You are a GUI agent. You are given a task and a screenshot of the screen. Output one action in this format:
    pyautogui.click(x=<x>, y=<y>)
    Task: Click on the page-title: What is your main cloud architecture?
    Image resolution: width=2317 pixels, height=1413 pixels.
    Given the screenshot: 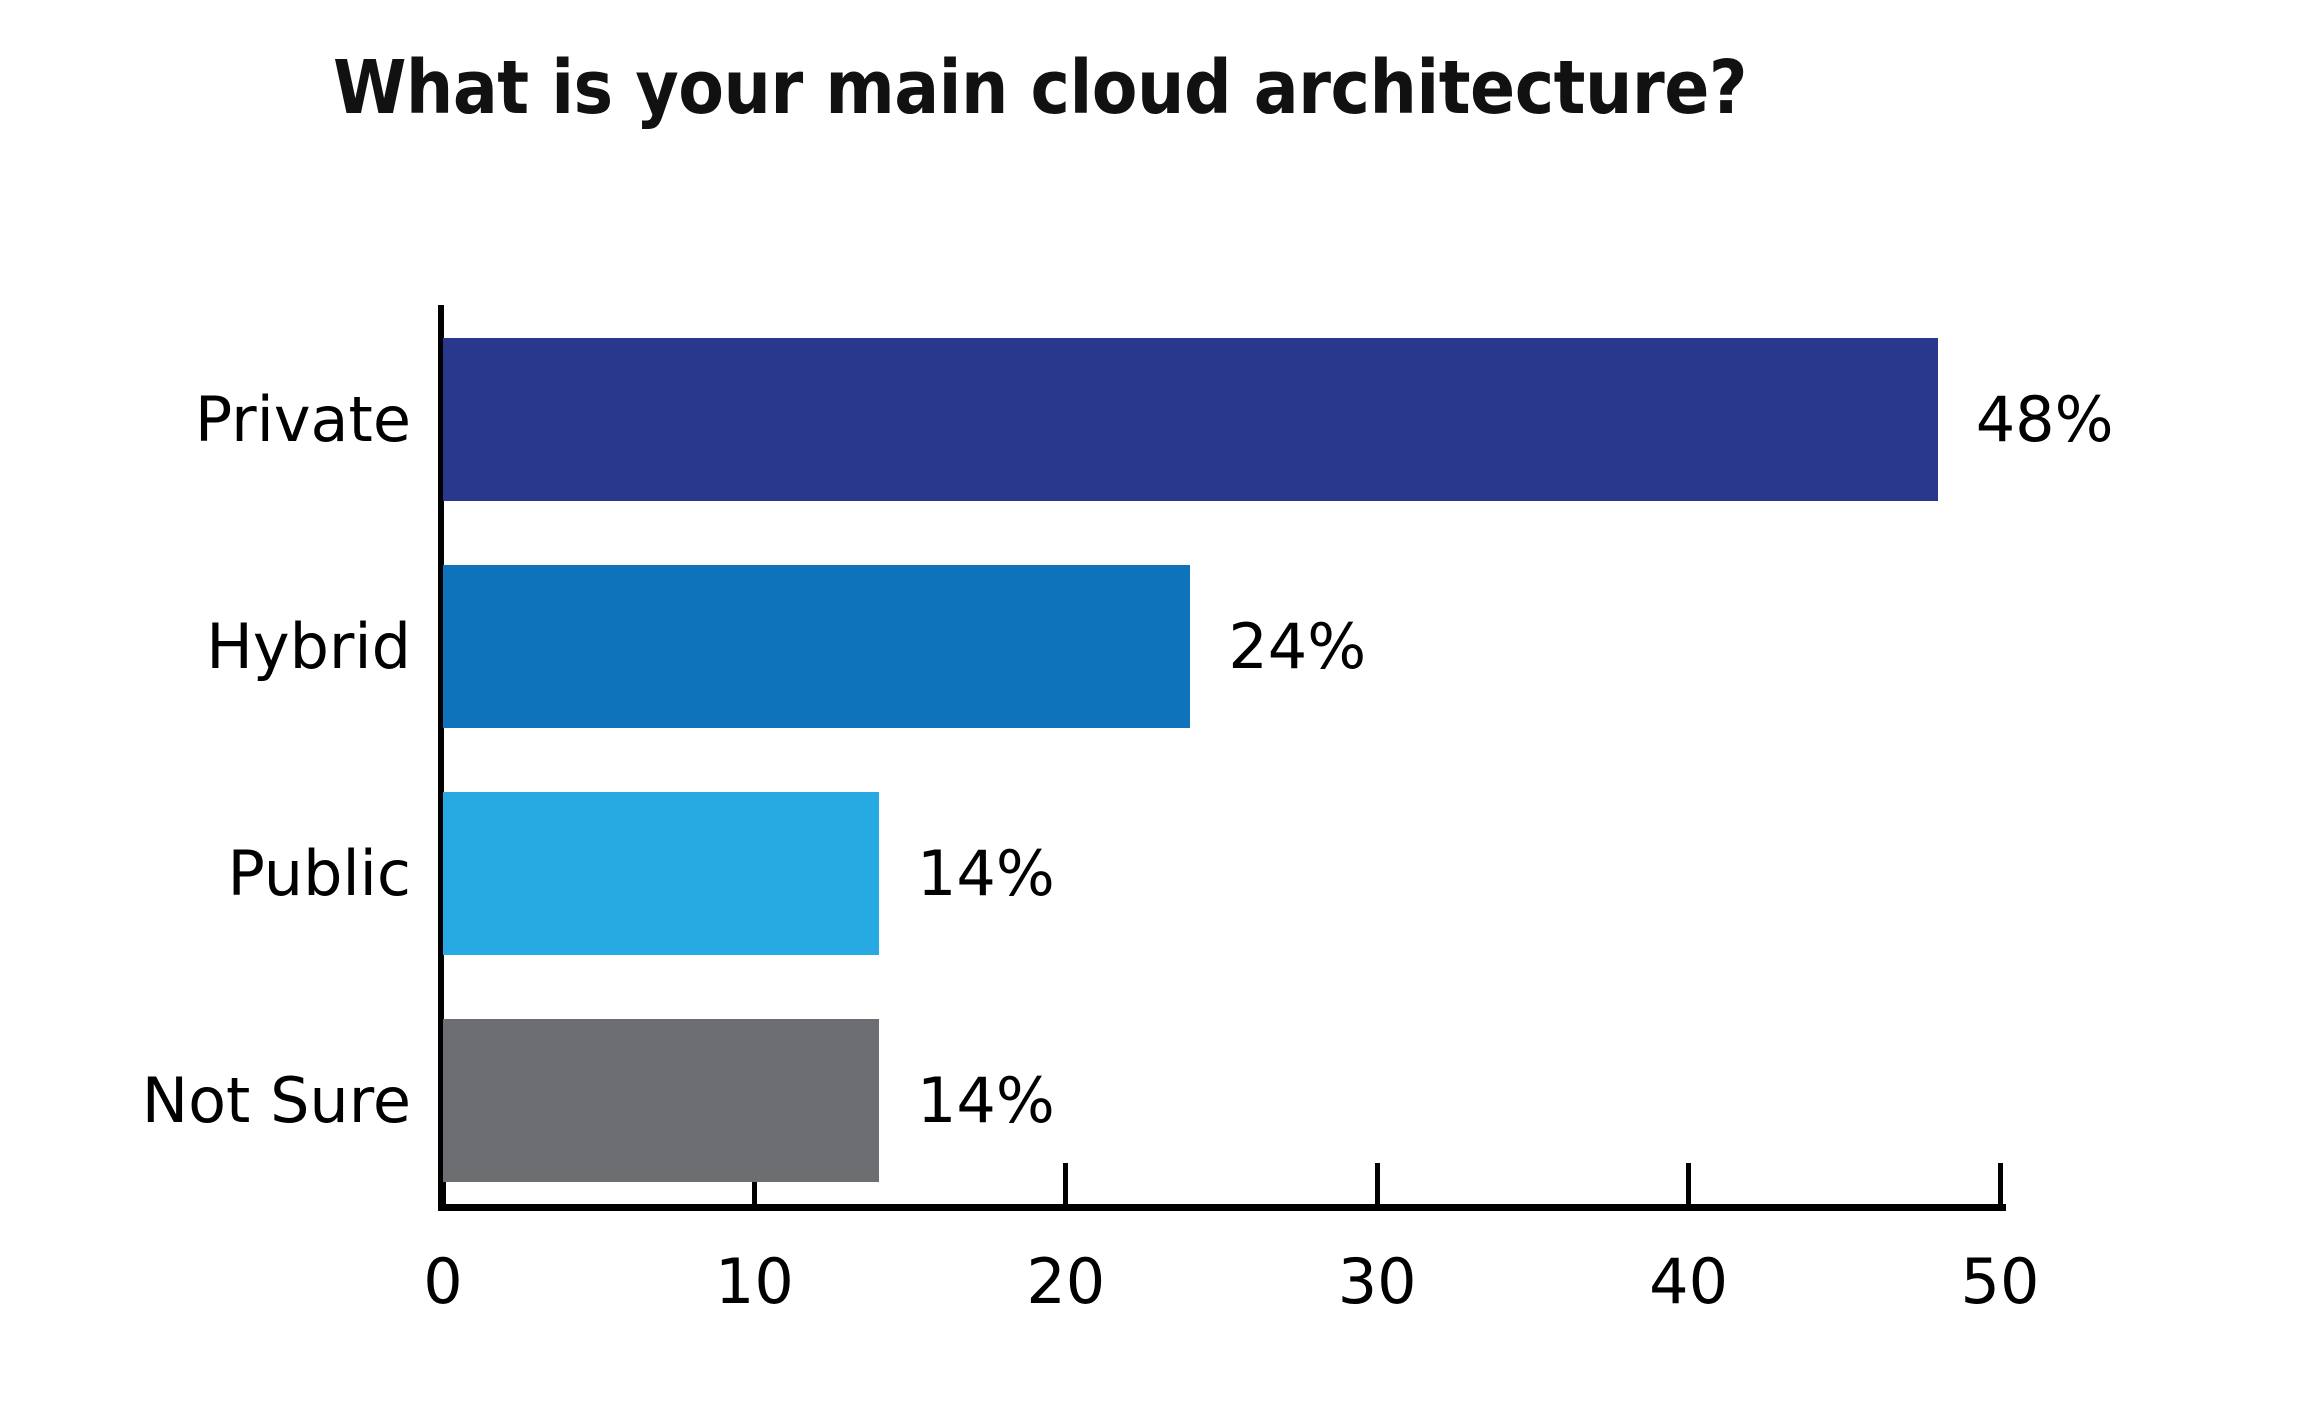 What is the action you would take?
    pyautogui.click(x=1040, y=88)
    